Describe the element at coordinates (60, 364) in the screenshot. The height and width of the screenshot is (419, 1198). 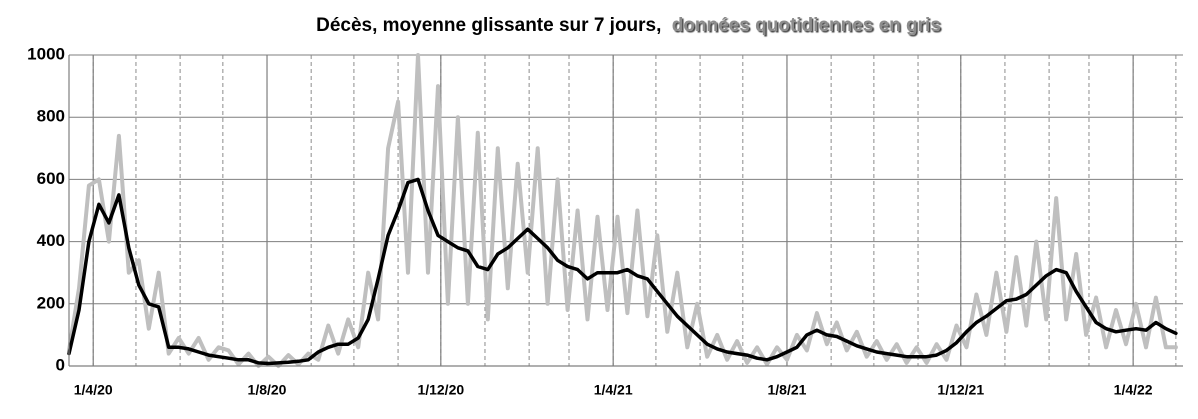
I see `y-tick-label: 0` at that location.